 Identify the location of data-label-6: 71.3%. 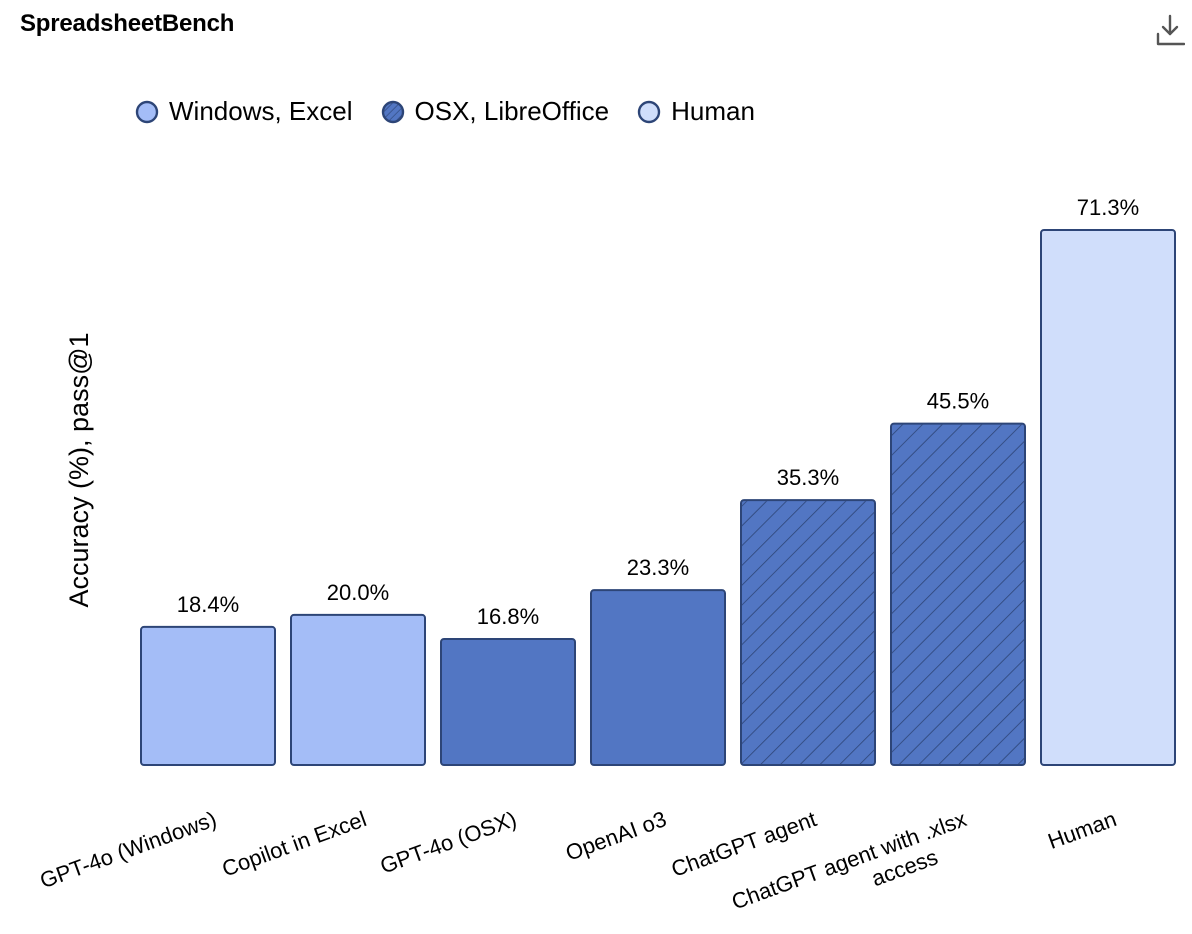
(1108, 207).